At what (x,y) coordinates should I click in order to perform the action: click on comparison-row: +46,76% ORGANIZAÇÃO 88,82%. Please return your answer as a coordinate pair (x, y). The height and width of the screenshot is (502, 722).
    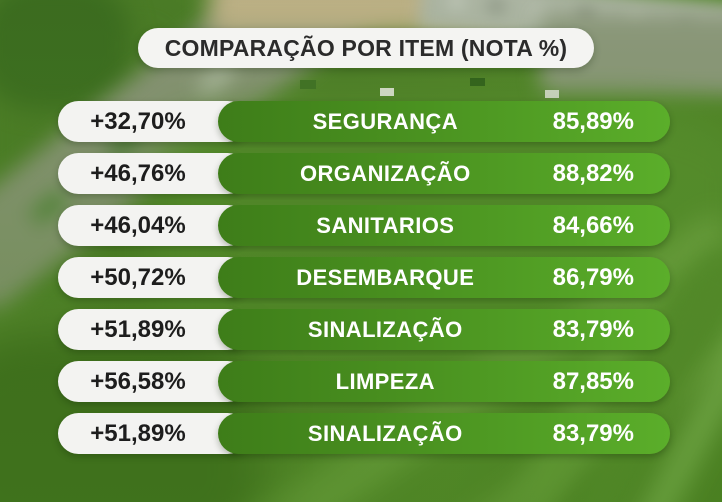
    Looking at the image, I should click on (364, 173).